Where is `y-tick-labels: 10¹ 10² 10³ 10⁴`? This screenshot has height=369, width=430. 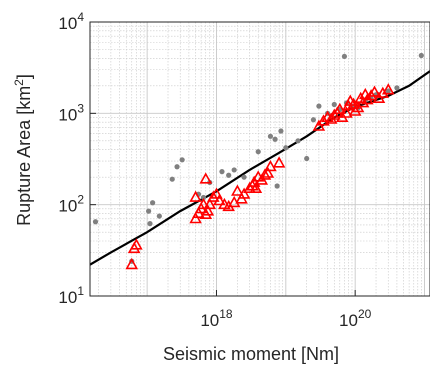
y-tick-labels: 10¹ 10² 10³ 10⁴ is located at coordinates (71, 158).